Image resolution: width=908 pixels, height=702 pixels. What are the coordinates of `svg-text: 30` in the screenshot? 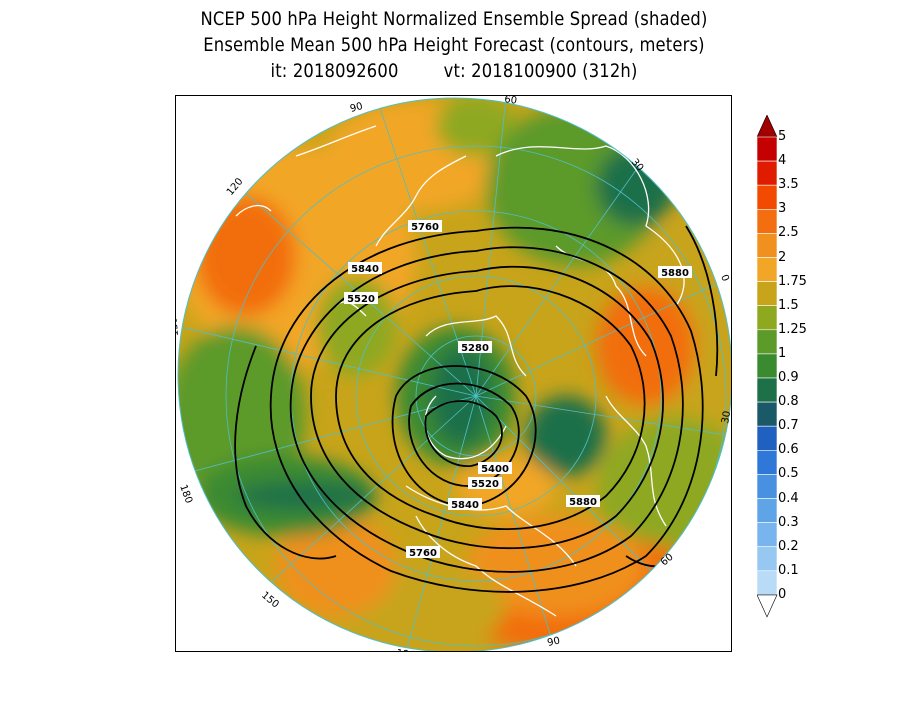 It's located at (726, 417).